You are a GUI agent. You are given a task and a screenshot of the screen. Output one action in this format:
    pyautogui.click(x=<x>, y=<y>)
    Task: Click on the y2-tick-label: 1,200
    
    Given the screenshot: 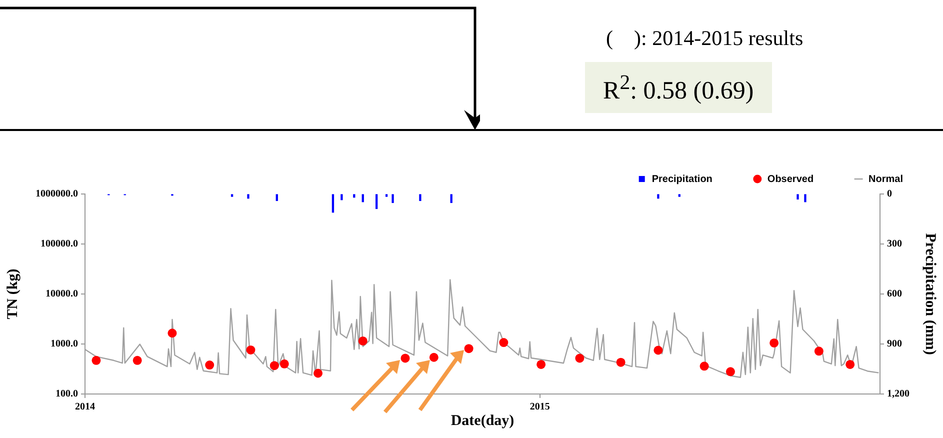 What is the action you would take?
    pyautogui.click(x=898, y=394)
    